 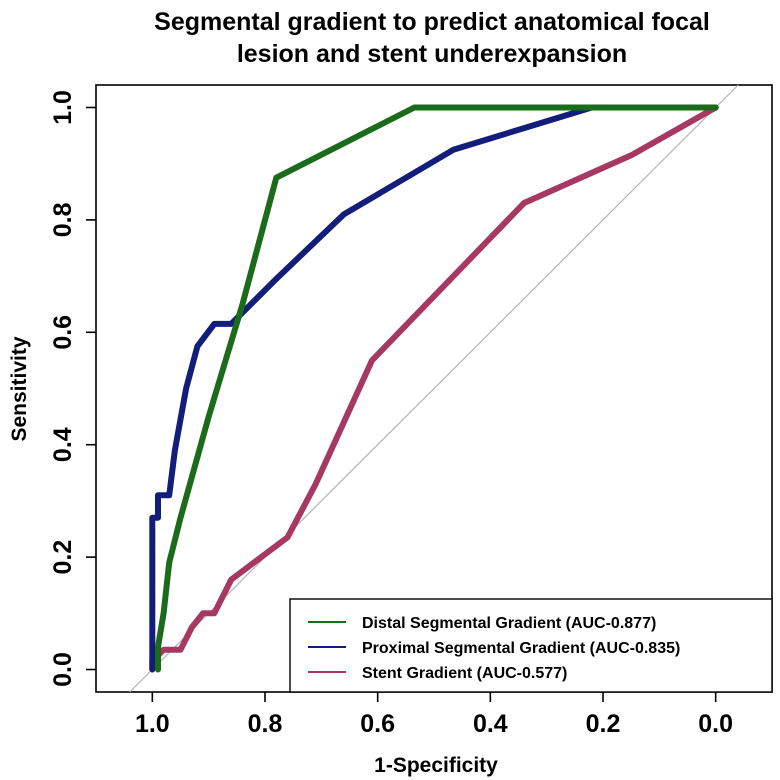 I want to click on legend-label: Proximal Segmental Gradient (AUC-0.835), so click(x=521, y=648).